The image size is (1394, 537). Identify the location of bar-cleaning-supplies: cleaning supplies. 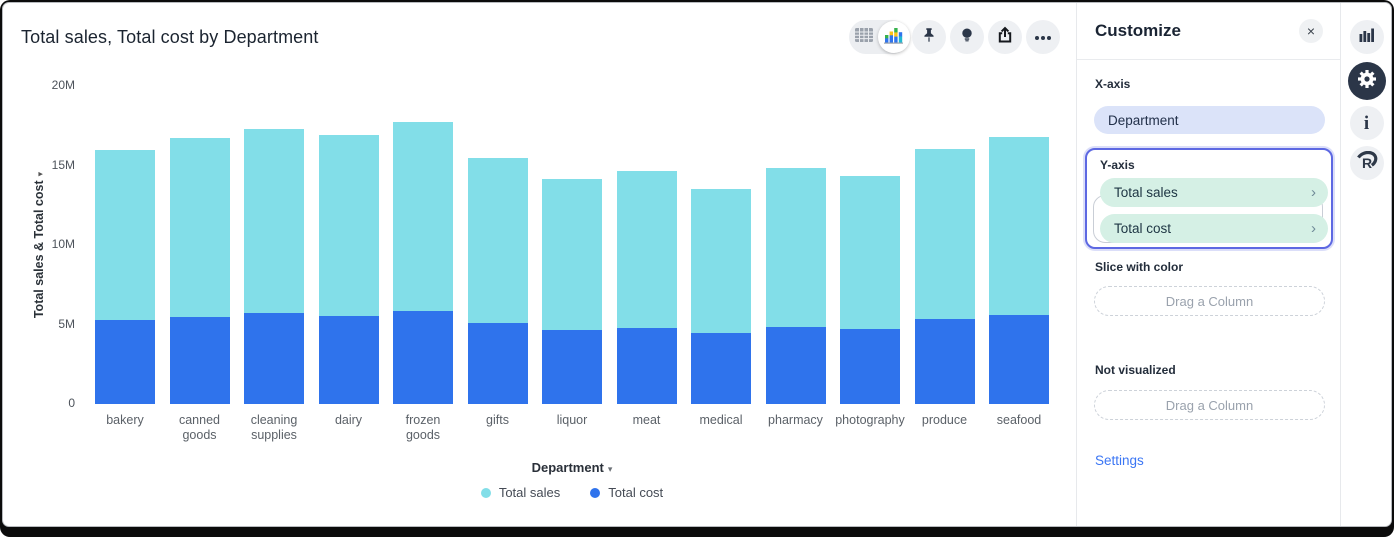
(274, 264).